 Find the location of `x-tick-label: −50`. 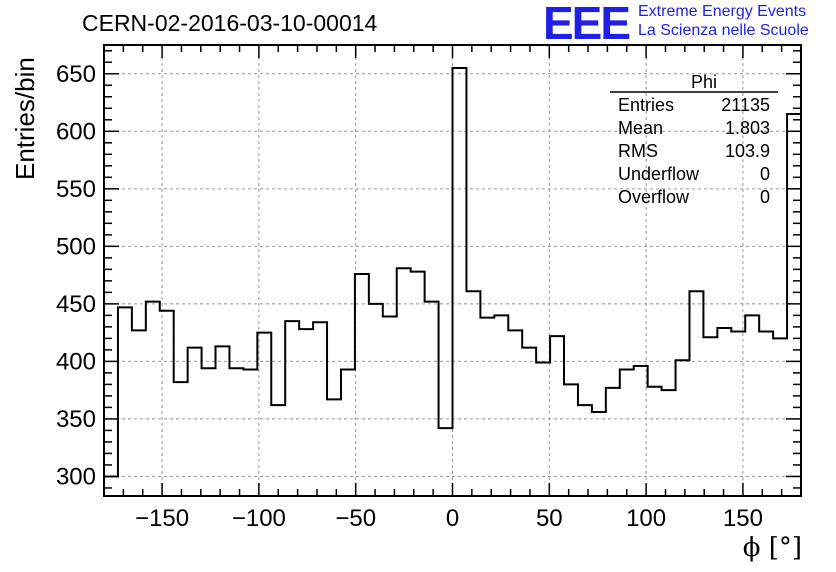

x-tick-label: −50 is located at coordinates (355, 518).